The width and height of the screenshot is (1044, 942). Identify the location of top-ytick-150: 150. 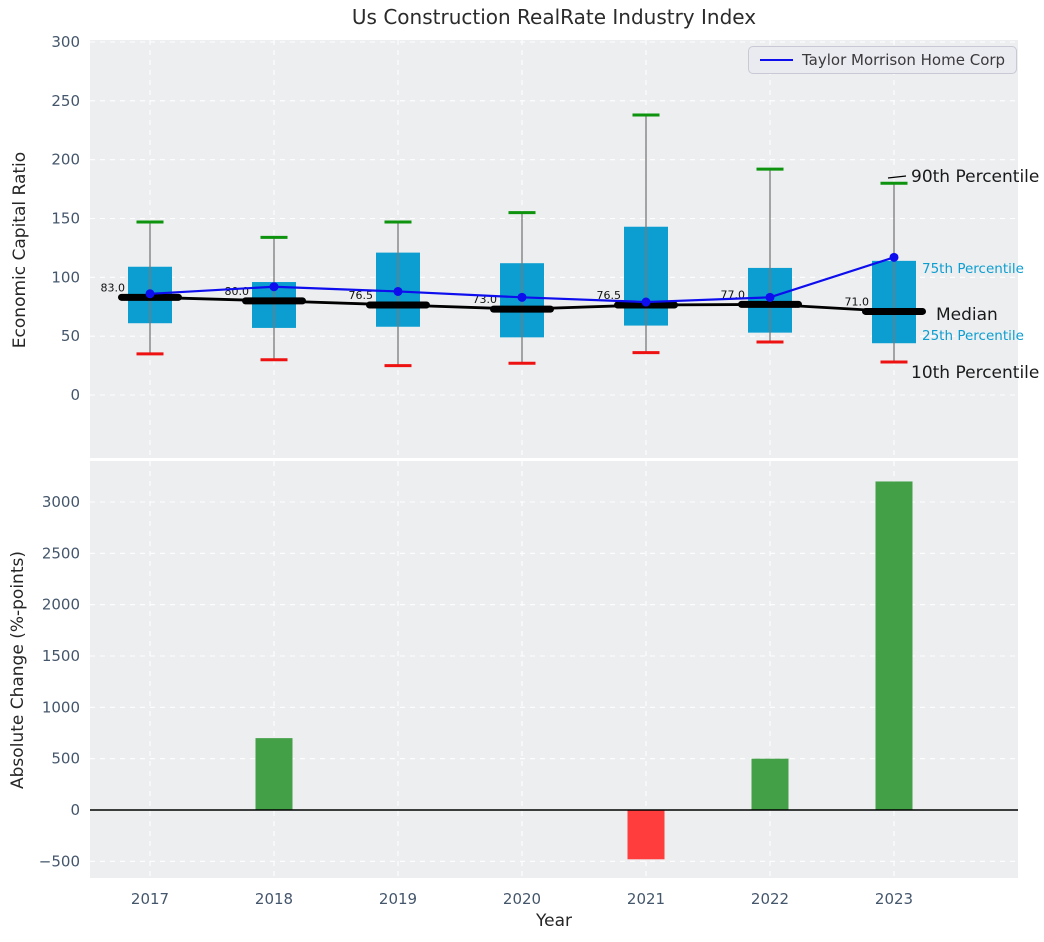
(65, 218).